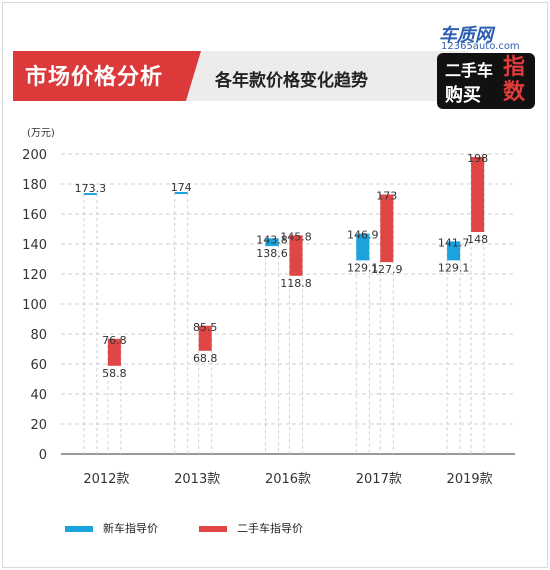  What do you see at coordinates (470, 479) in the screenshot?
I see `x-tick-label: 2019款` at bounding box center [470, 479].